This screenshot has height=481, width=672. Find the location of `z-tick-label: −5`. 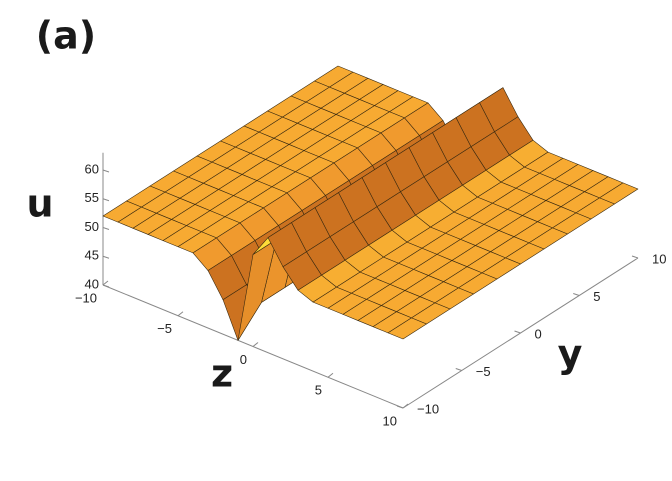

z-tick-label: −5 is located at coordinates (164, 328).